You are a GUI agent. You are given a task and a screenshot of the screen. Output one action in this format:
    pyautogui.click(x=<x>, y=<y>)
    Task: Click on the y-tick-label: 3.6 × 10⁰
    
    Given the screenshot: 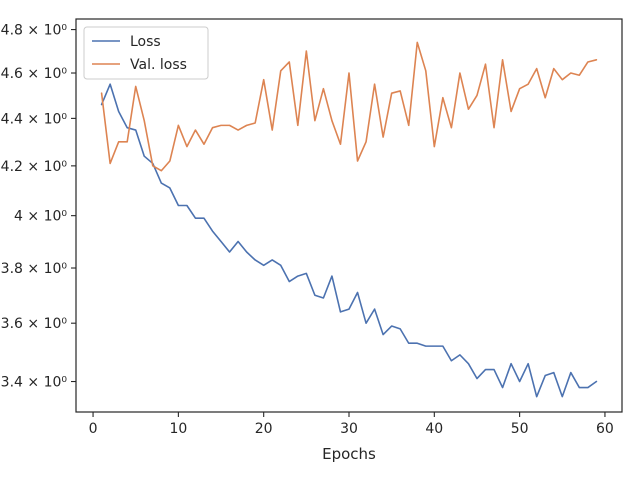 What is the action you would take?
    pyautogui.click(x=34, y=324)
    